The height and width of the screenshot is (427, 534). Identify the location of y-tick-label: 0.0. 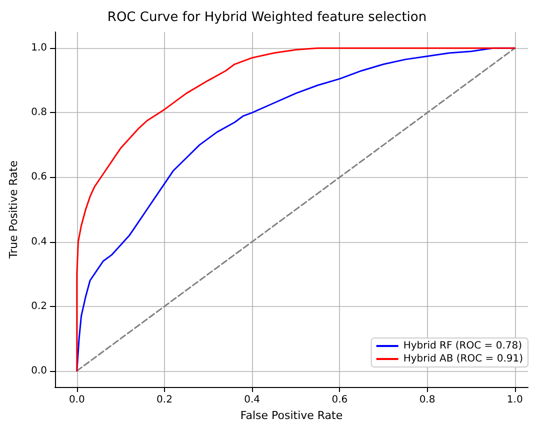
(39, 370).